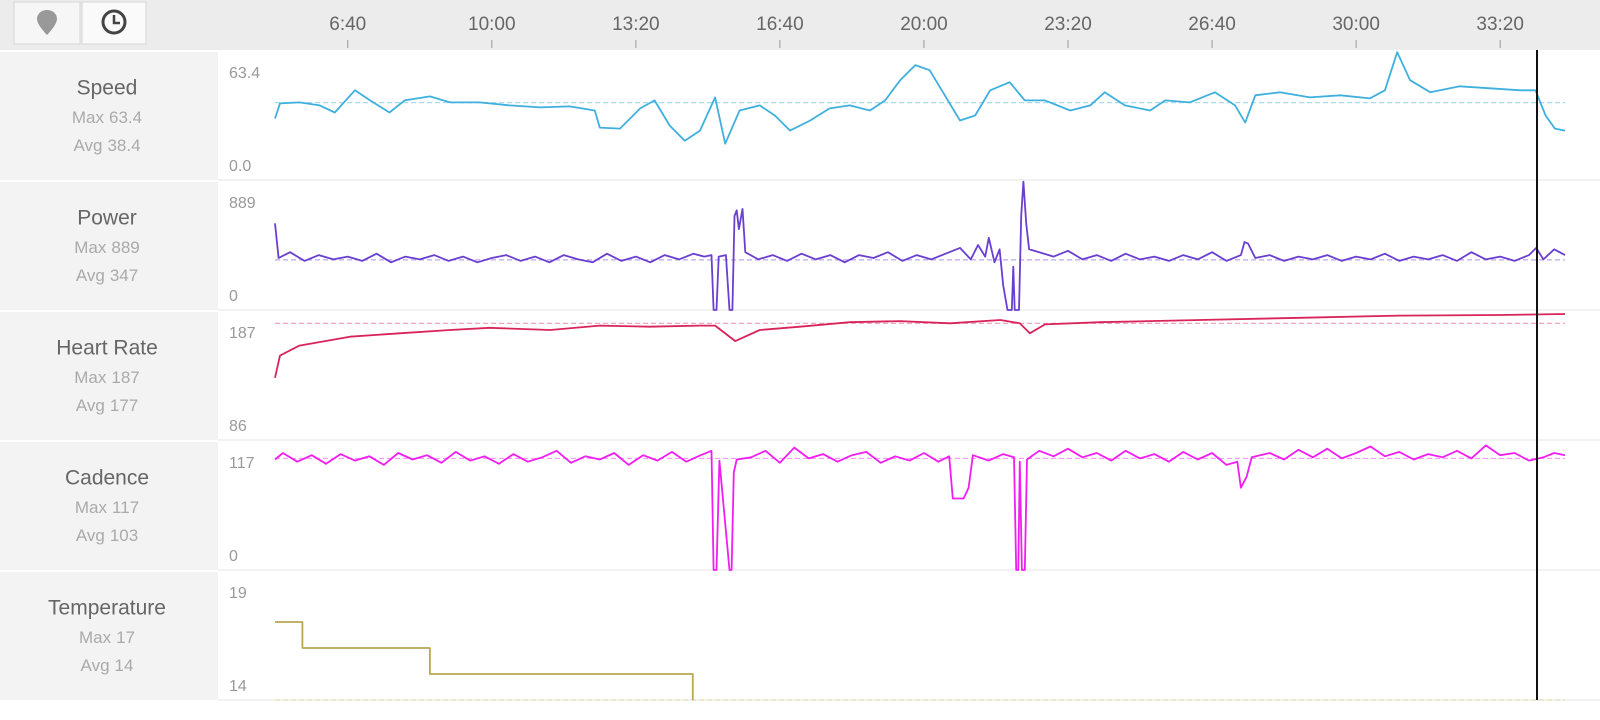 This screenshot has height=720, width=1600. I want to click on stat-value: 347, so click(124, 275).